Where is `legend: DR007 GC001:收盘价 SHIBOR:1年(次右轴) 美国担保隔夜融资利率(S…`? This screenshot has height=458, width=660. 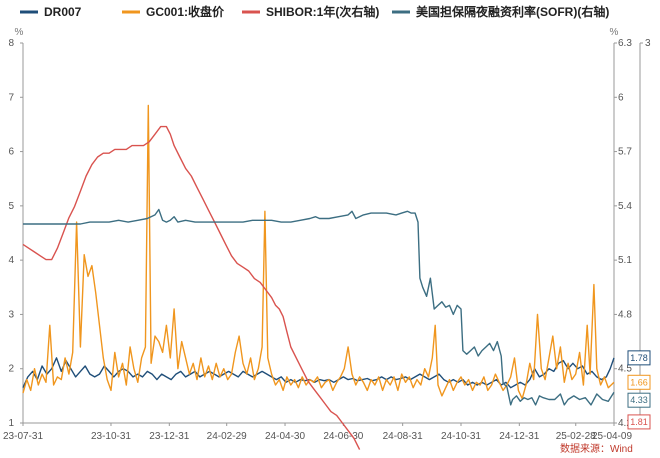 legend: DR007 GC001:收盘价 SHIBOR:1年(次右轴) 美国担保隔夜融资利率(S… is located at coordinates (314, 11).